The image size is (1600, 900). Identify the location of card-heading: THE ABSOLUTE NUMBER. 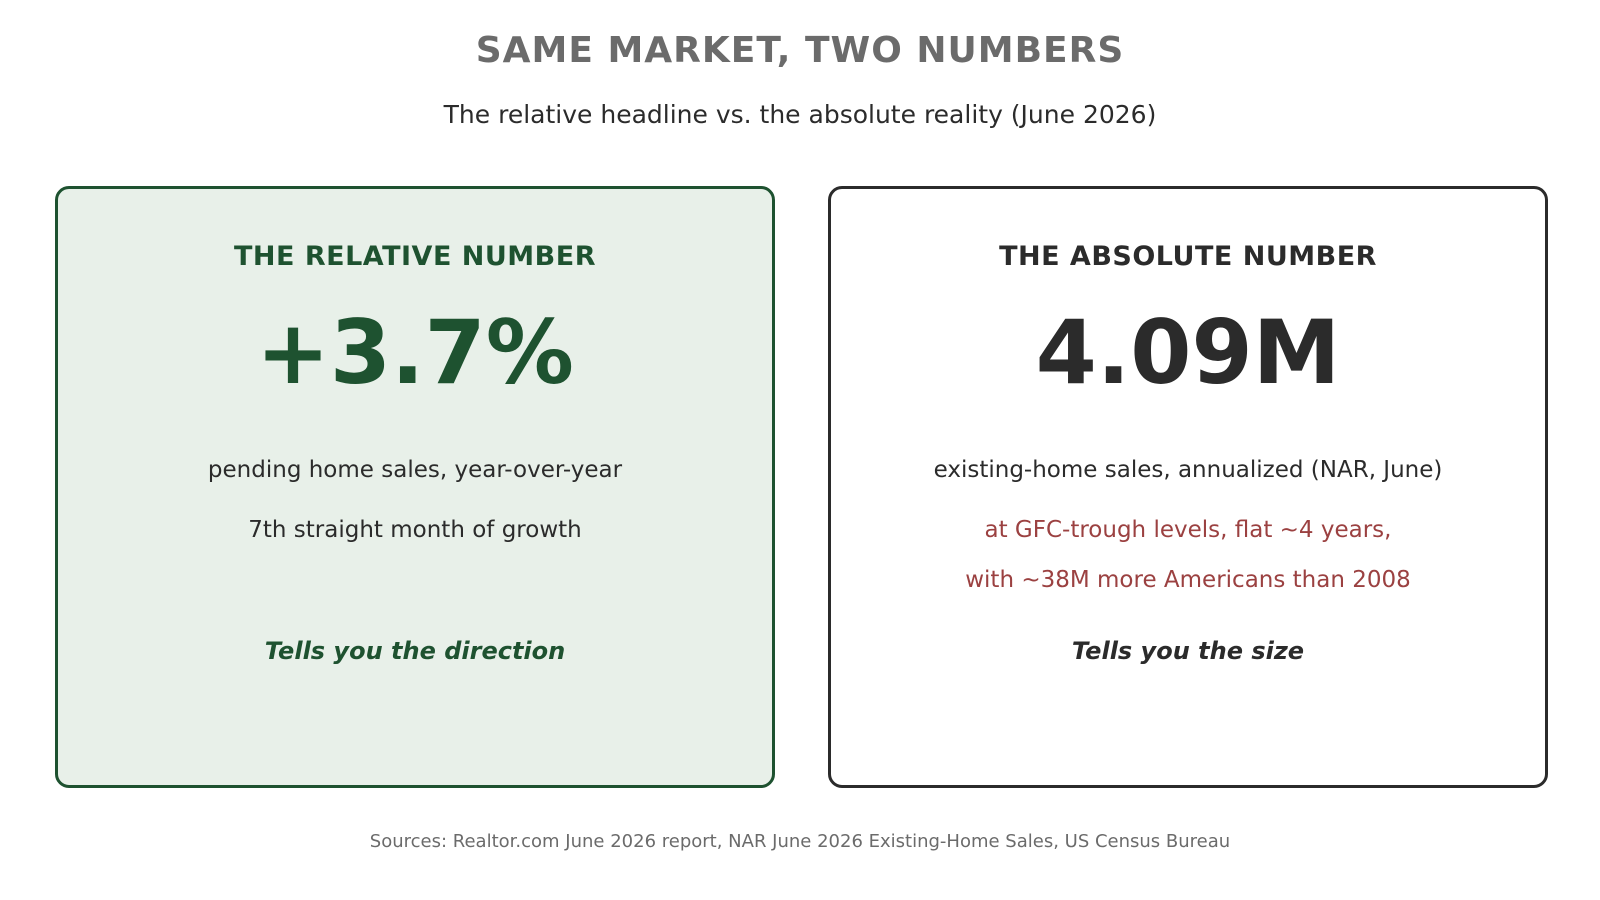
(1188, 256).